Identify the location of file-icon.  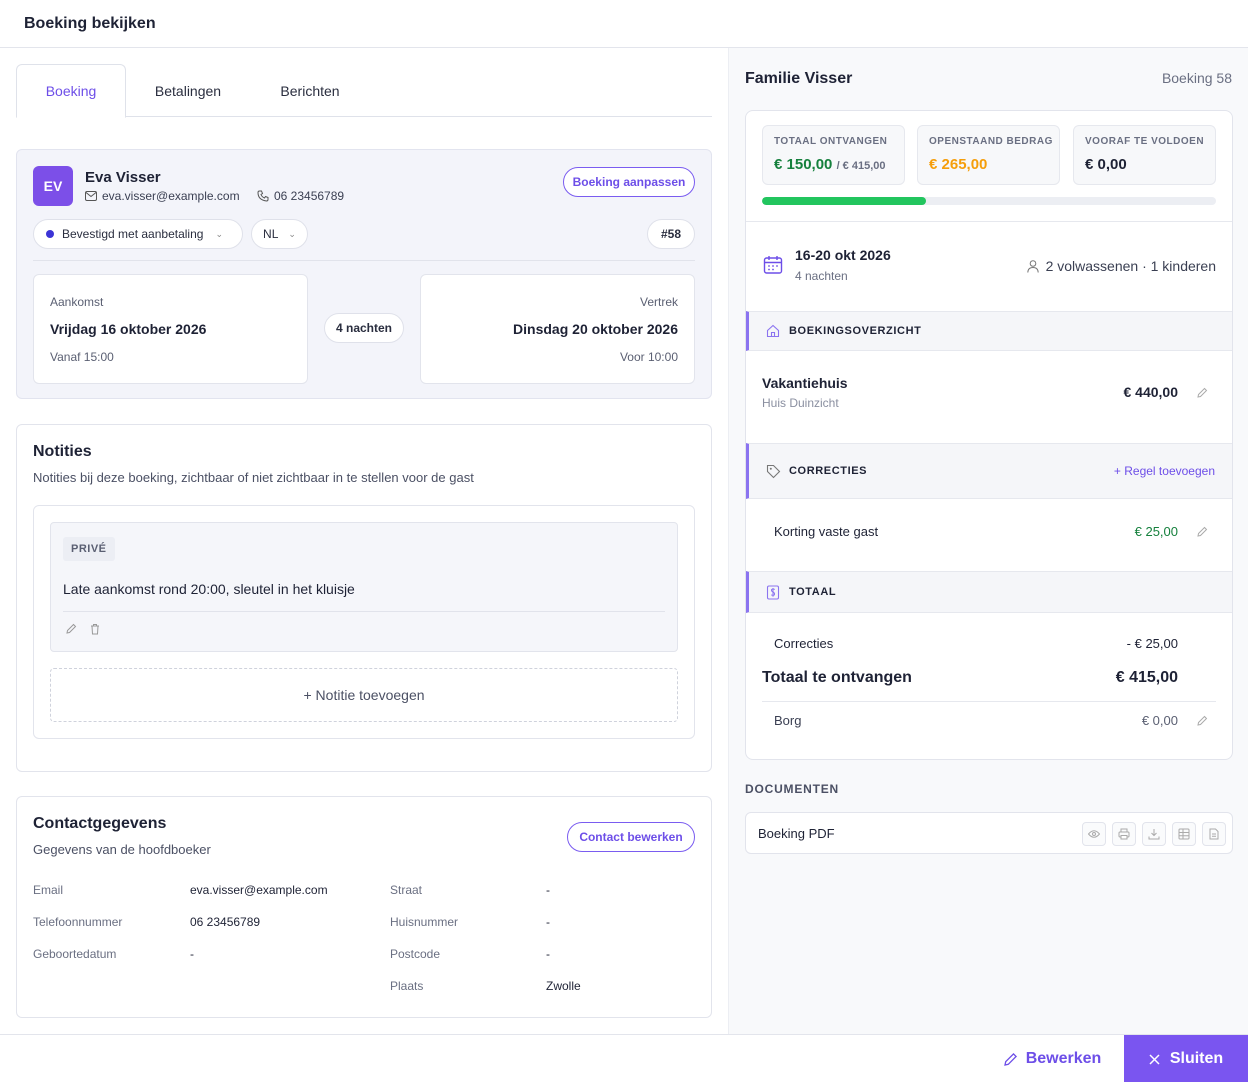
(1214, 834).